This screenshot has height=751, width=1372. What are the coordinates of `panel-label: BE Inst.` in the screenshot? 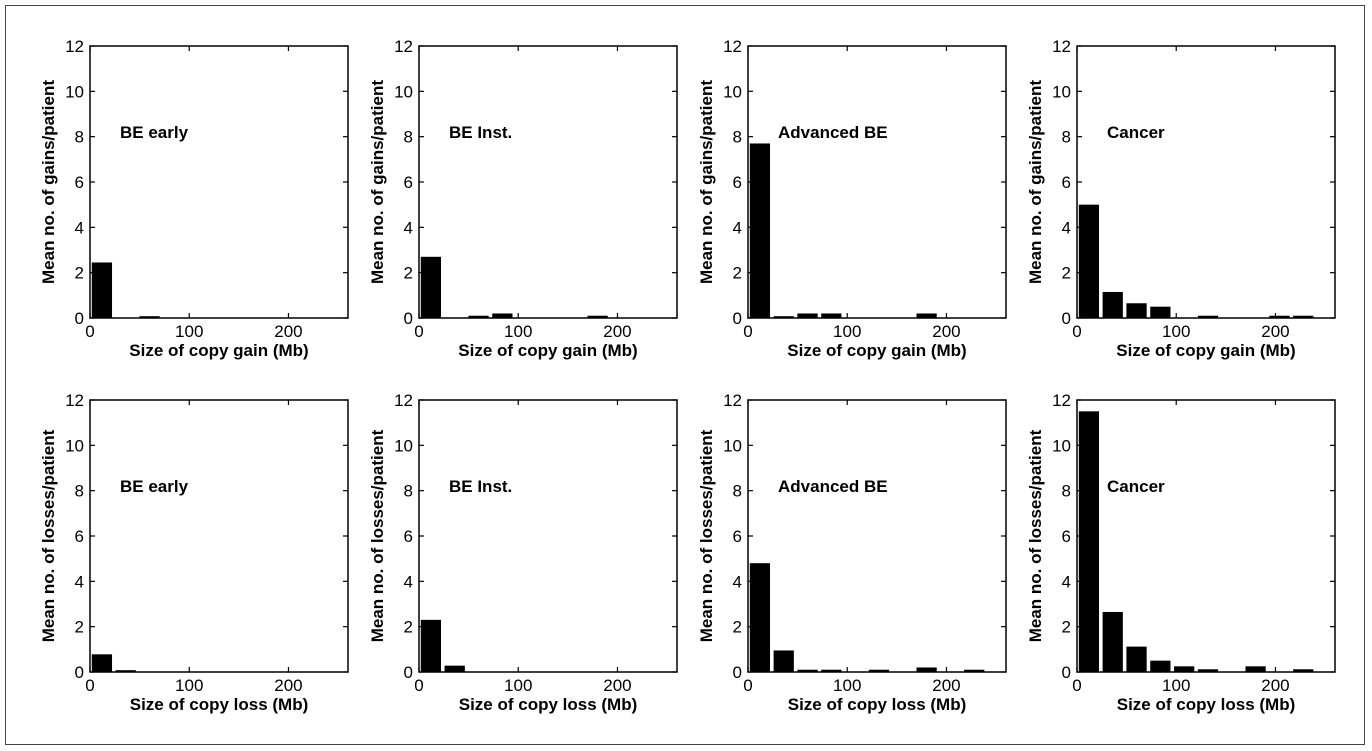 It's located at (480, 132).